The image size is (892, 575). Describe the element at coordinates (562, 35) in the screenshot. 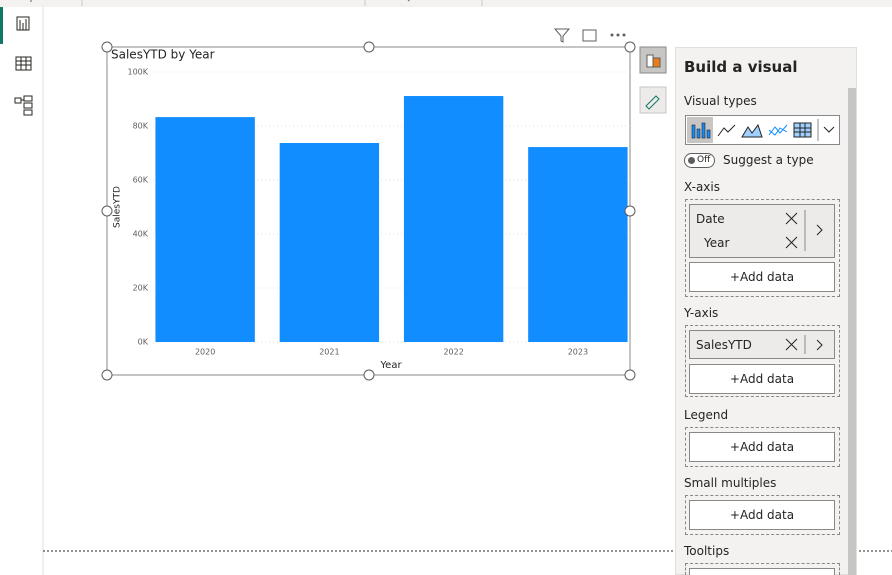

I see `filter-icon` at that location.